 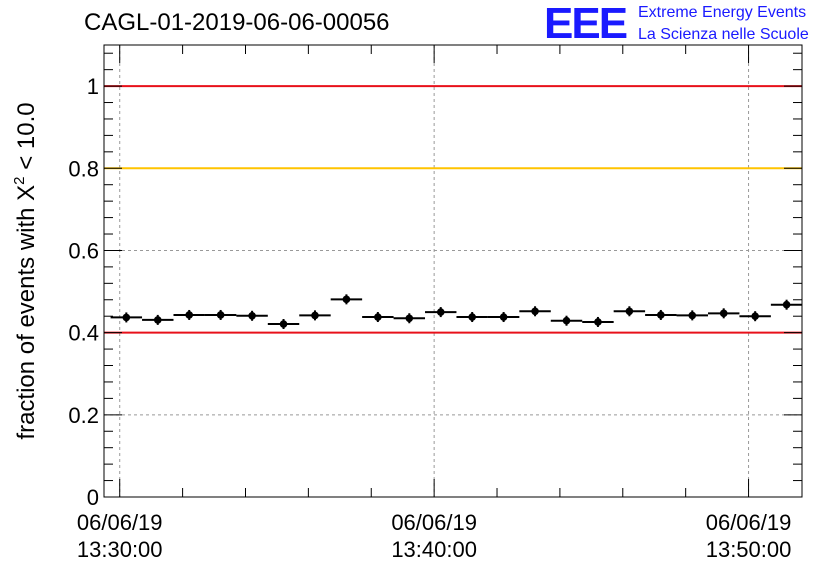 What do you see at coordinates (19, 180) in the screenshot?
I see `y-axis-title-sup: 2` at bounding box center [19, 180].